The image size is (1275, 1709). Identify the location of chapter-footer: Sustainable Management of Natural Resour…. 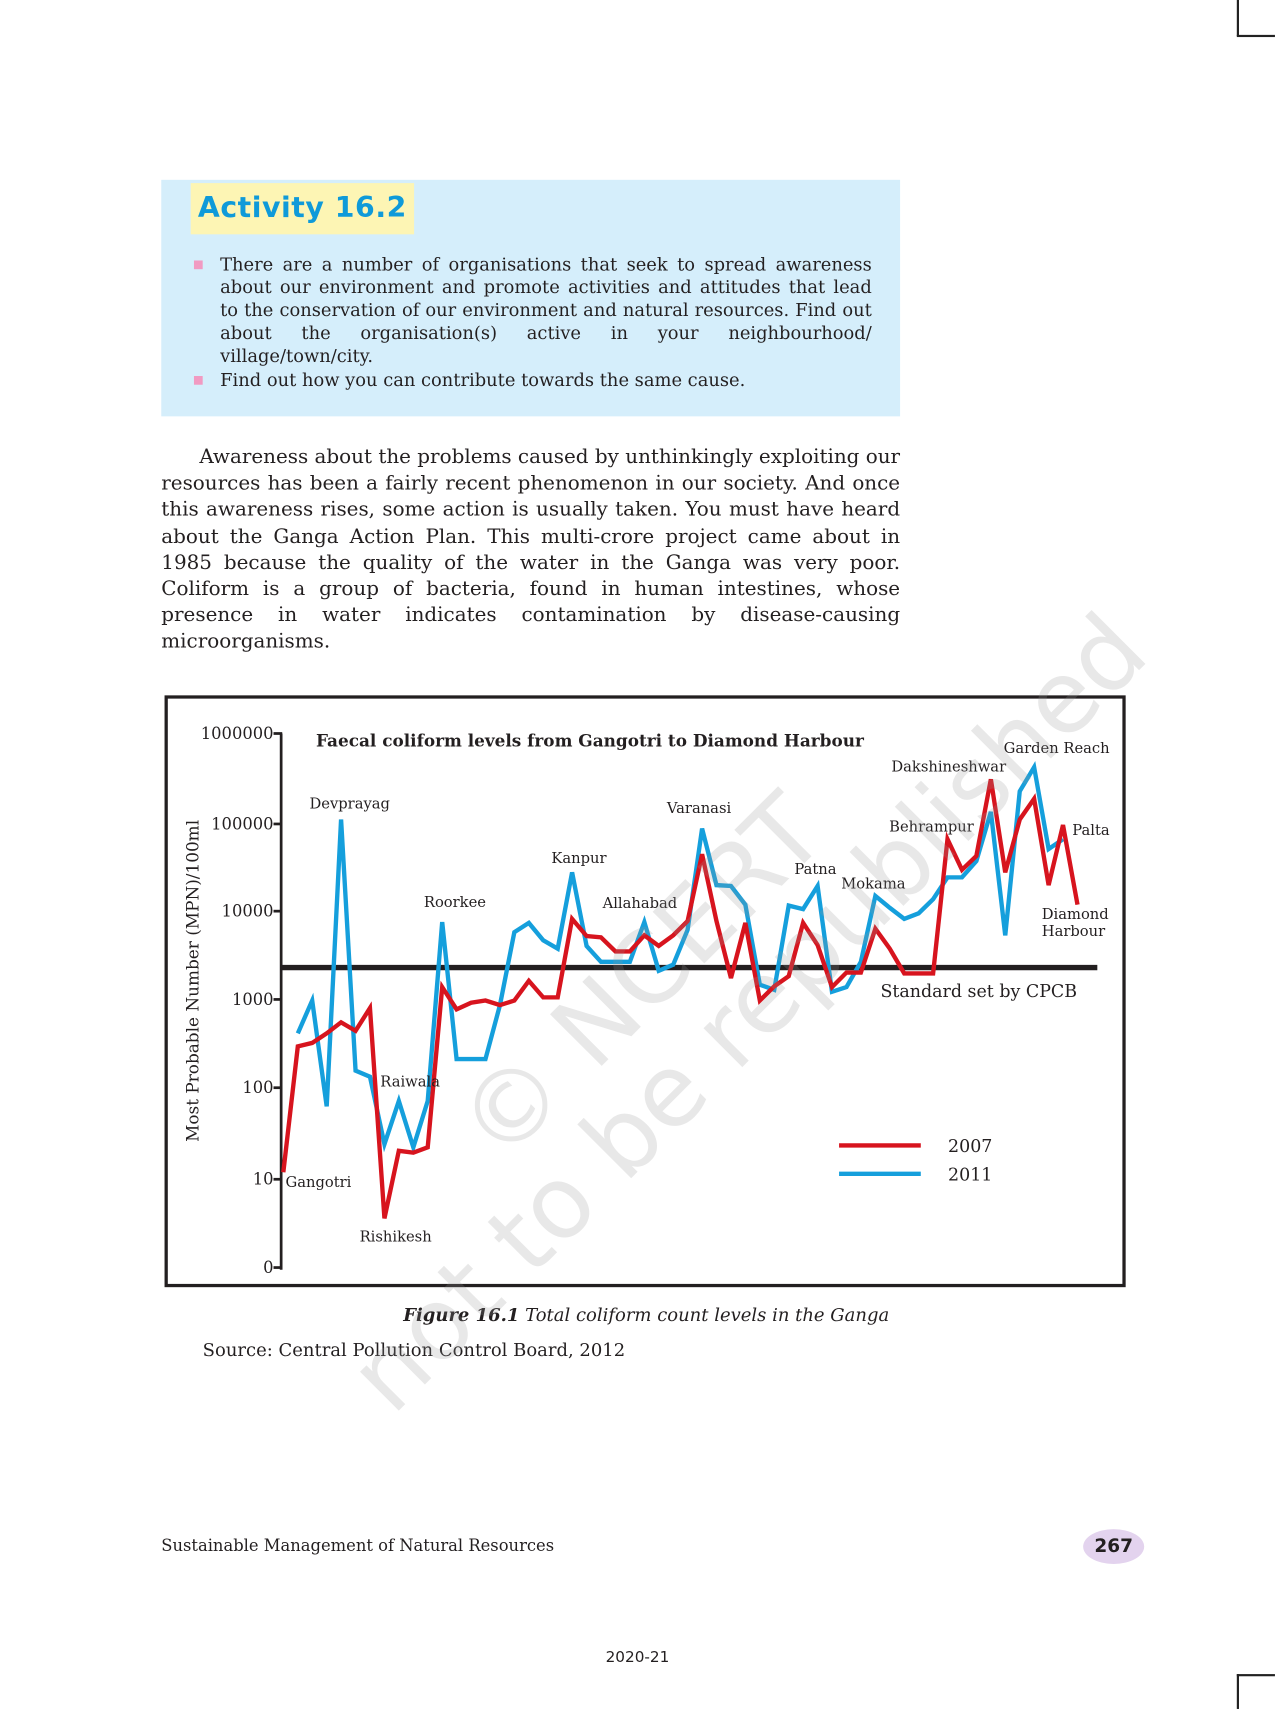
(358, 1545).